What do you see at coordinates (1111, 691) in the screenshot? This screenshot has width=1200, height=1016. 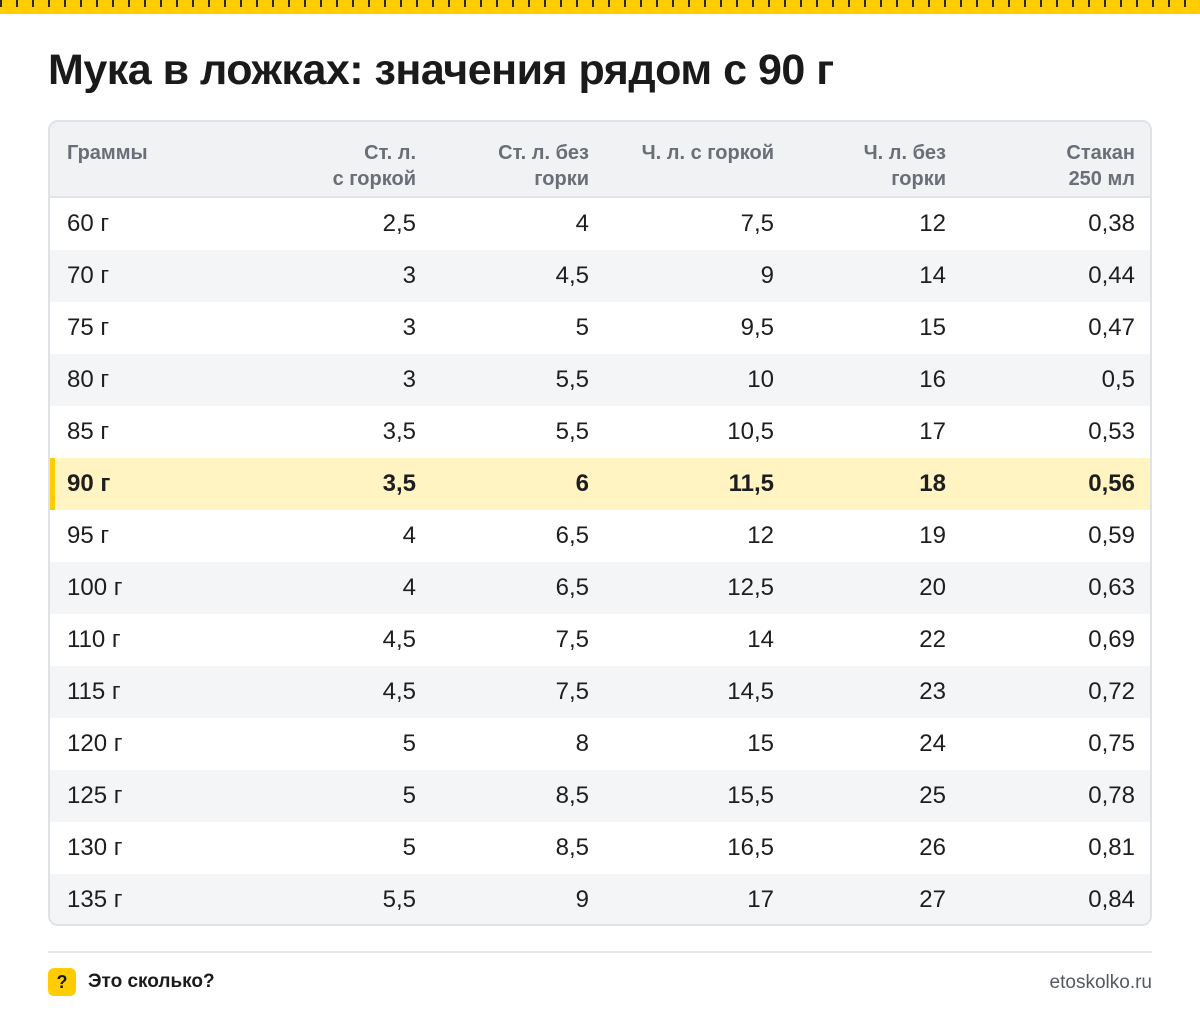 I see `cell-cup-250ml: 0,72` at bounding box center [1111, 691].